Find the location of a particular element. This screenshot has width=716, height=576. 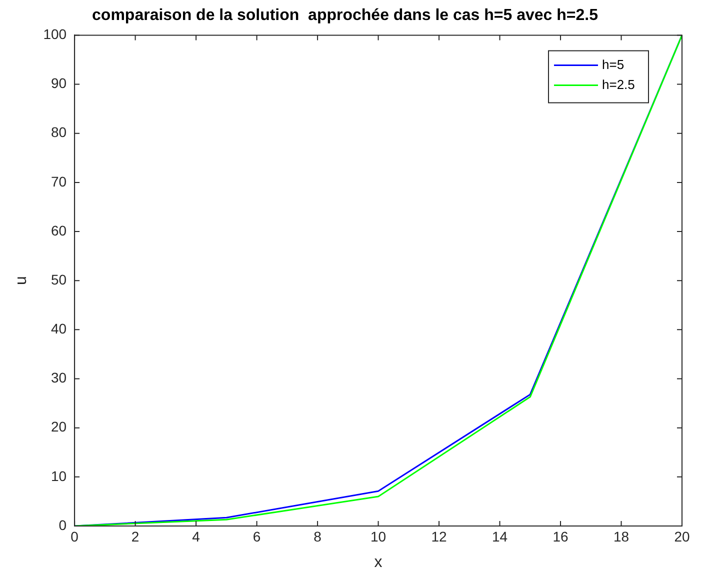

x-axis-title: x is located at coordinates (378, 562).